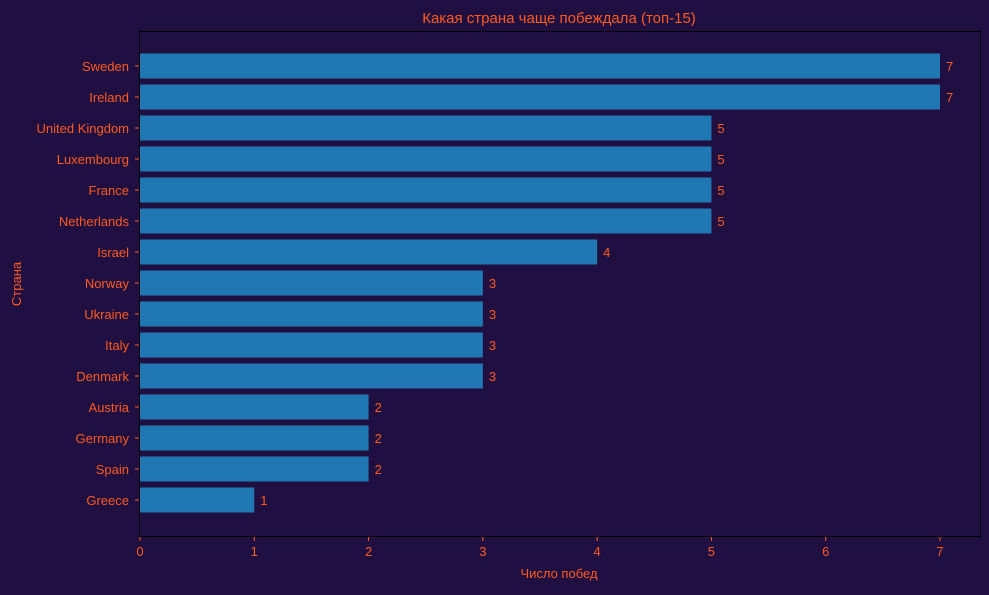  I want to click on x-tick-label: 3, so click(482, 551).